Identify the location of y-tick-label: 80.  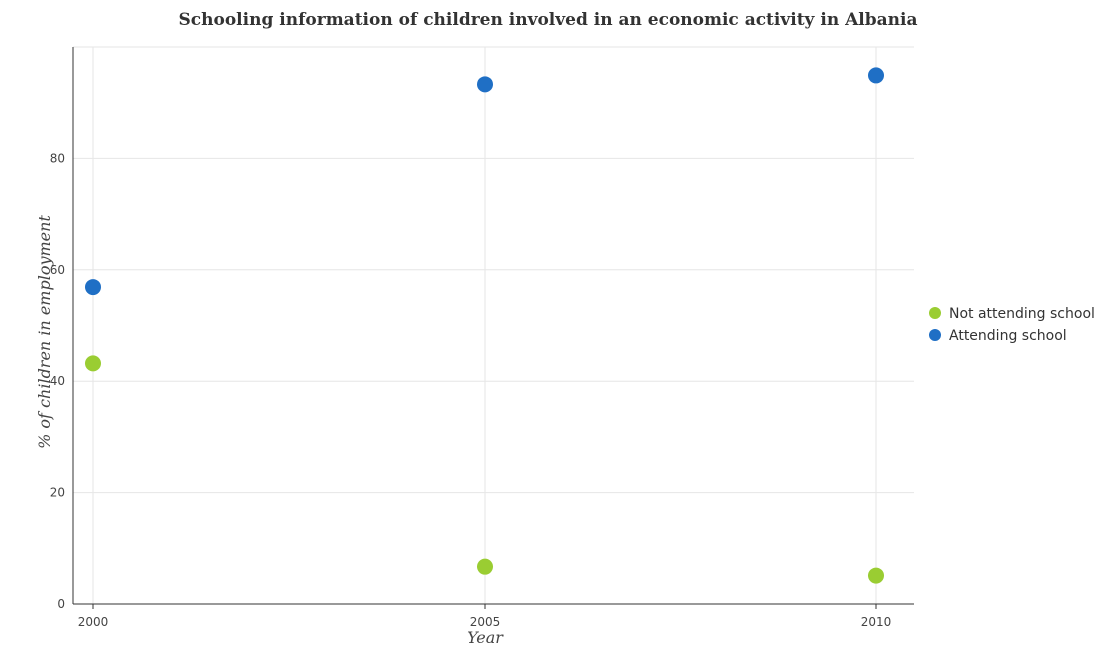
(57, 158).